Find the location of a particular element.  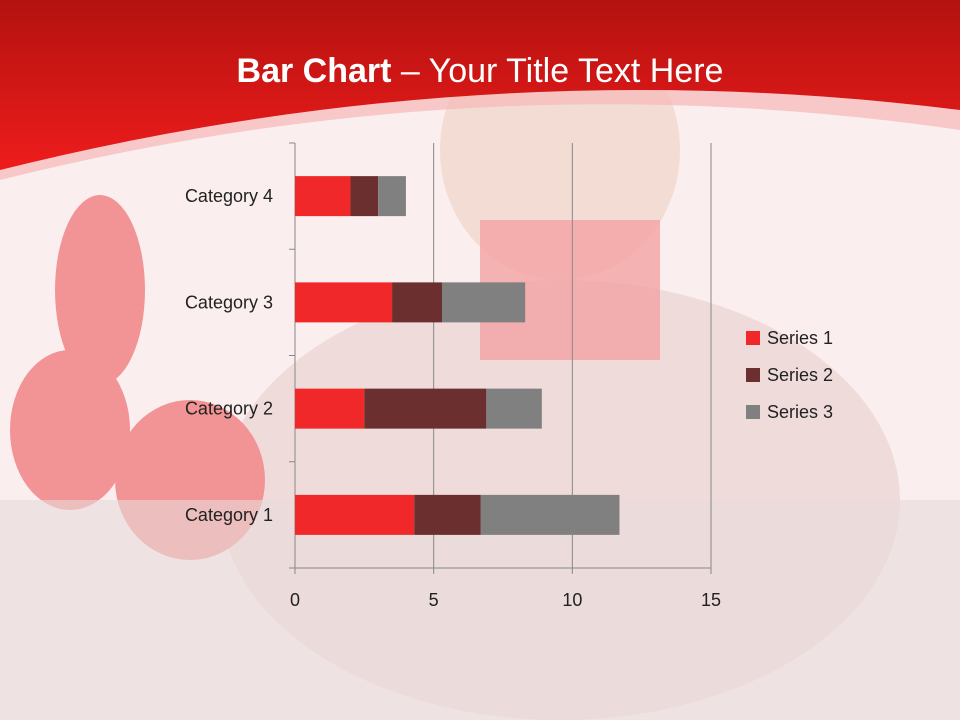

title-bold: Bar Chart is located at coordinates (314, 71).